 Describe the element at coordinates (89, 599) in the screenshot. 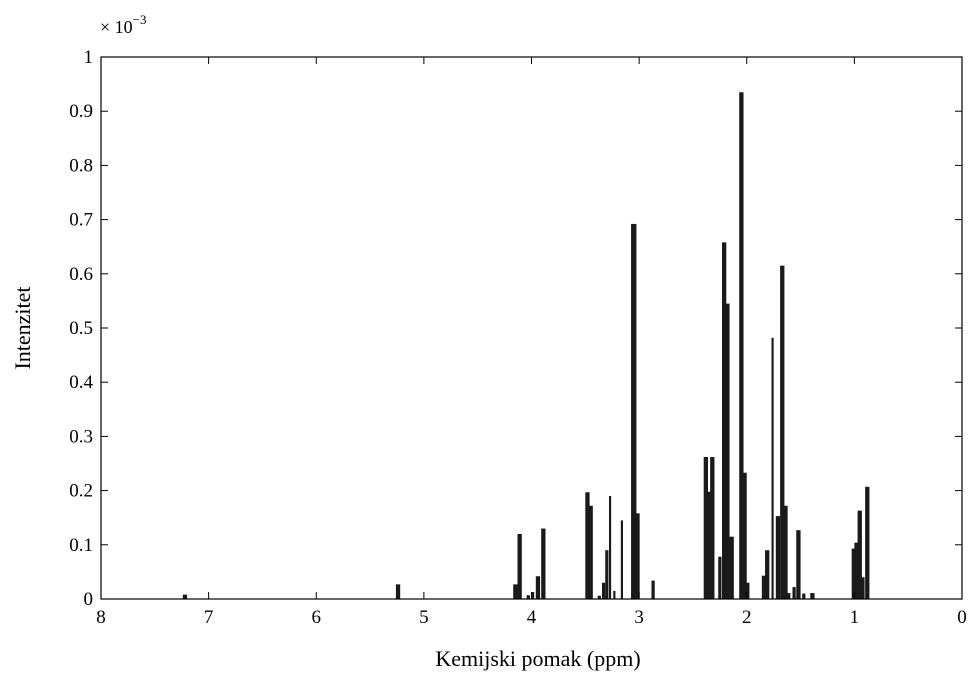

I see `y-tick-label: 0` at that location.